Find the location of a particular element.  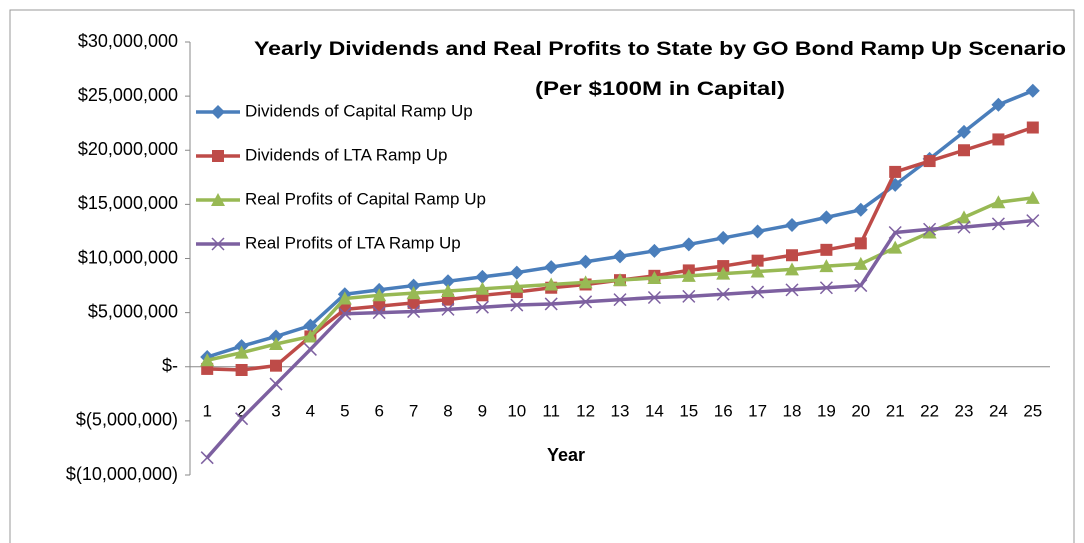

x-tick-label: 13 is located at coordinates (620, 410).